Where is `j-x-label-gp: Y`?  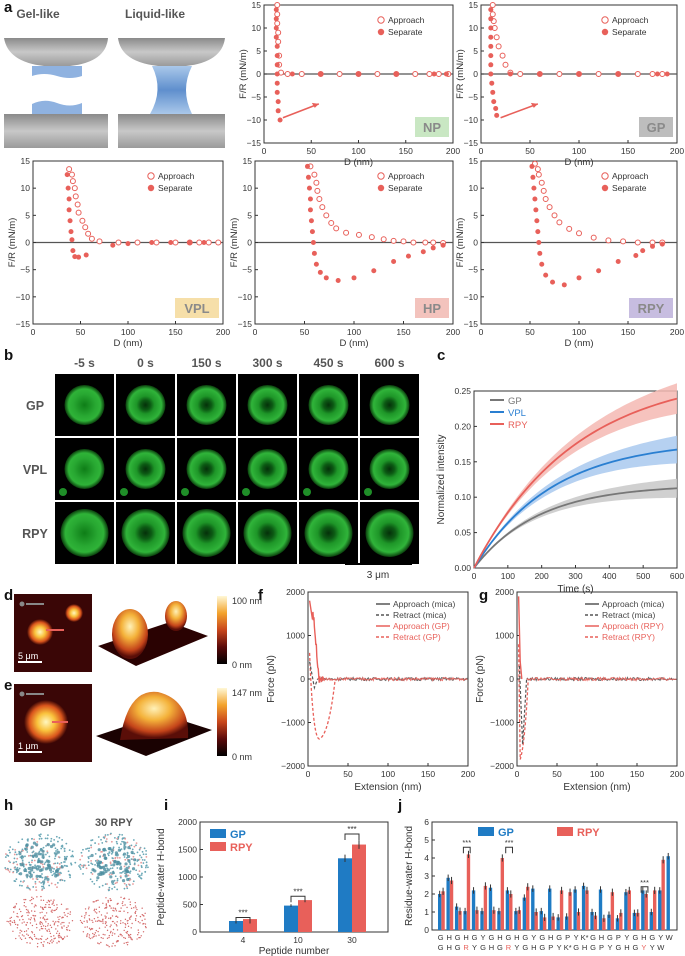
j-x-label-gp: Y is located at coordinates (626, 937).